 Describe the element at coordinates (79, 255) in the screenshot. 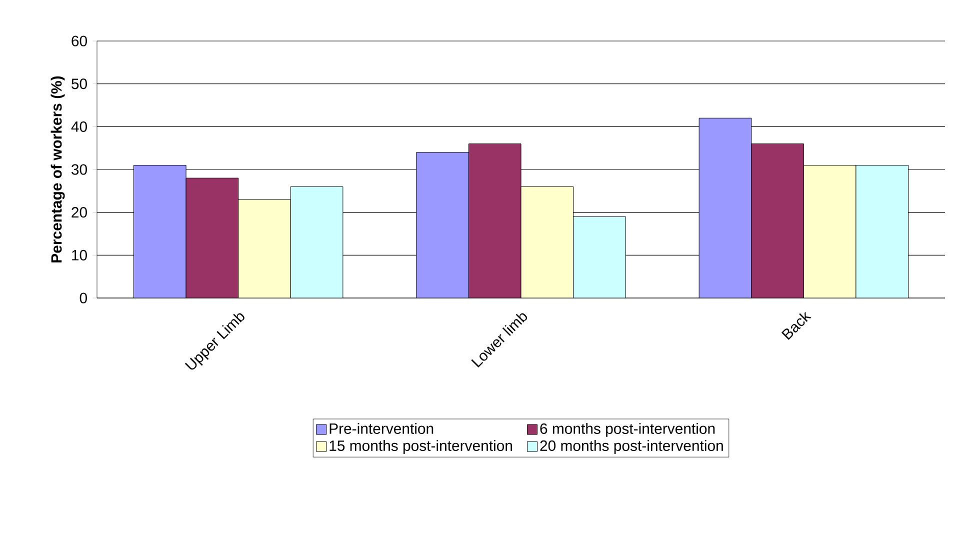

I see `y-tick-label: 10` at that location.